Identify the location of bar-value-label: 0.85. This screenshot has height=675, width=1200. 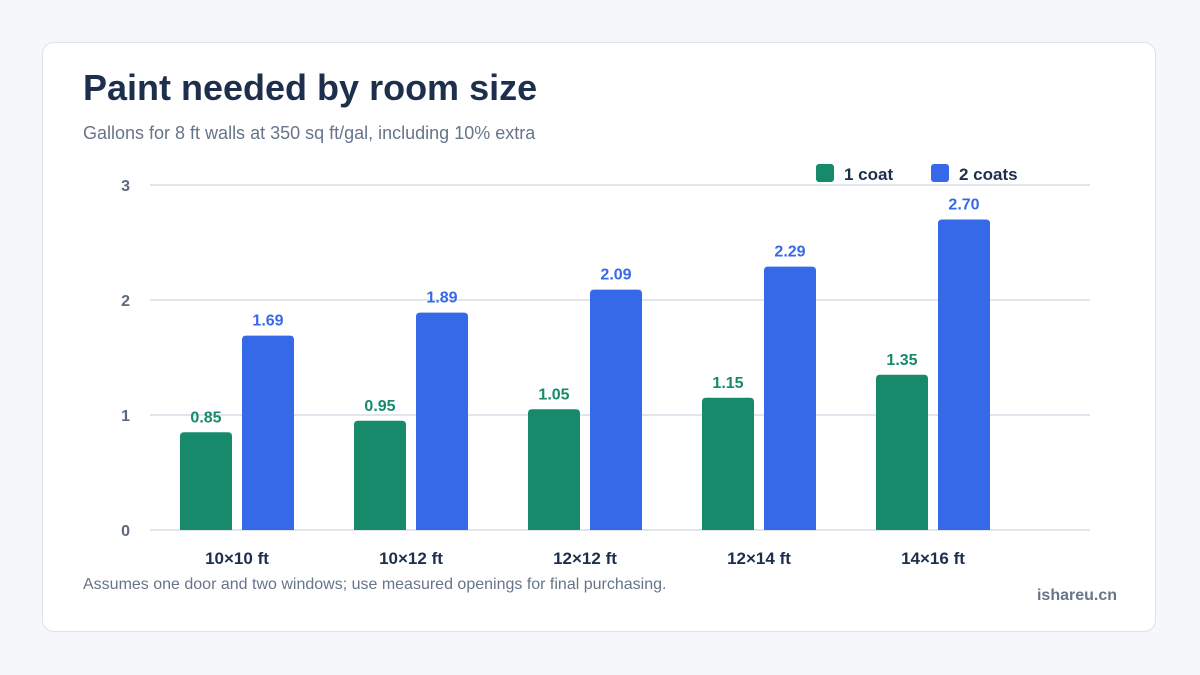
(205, 417).